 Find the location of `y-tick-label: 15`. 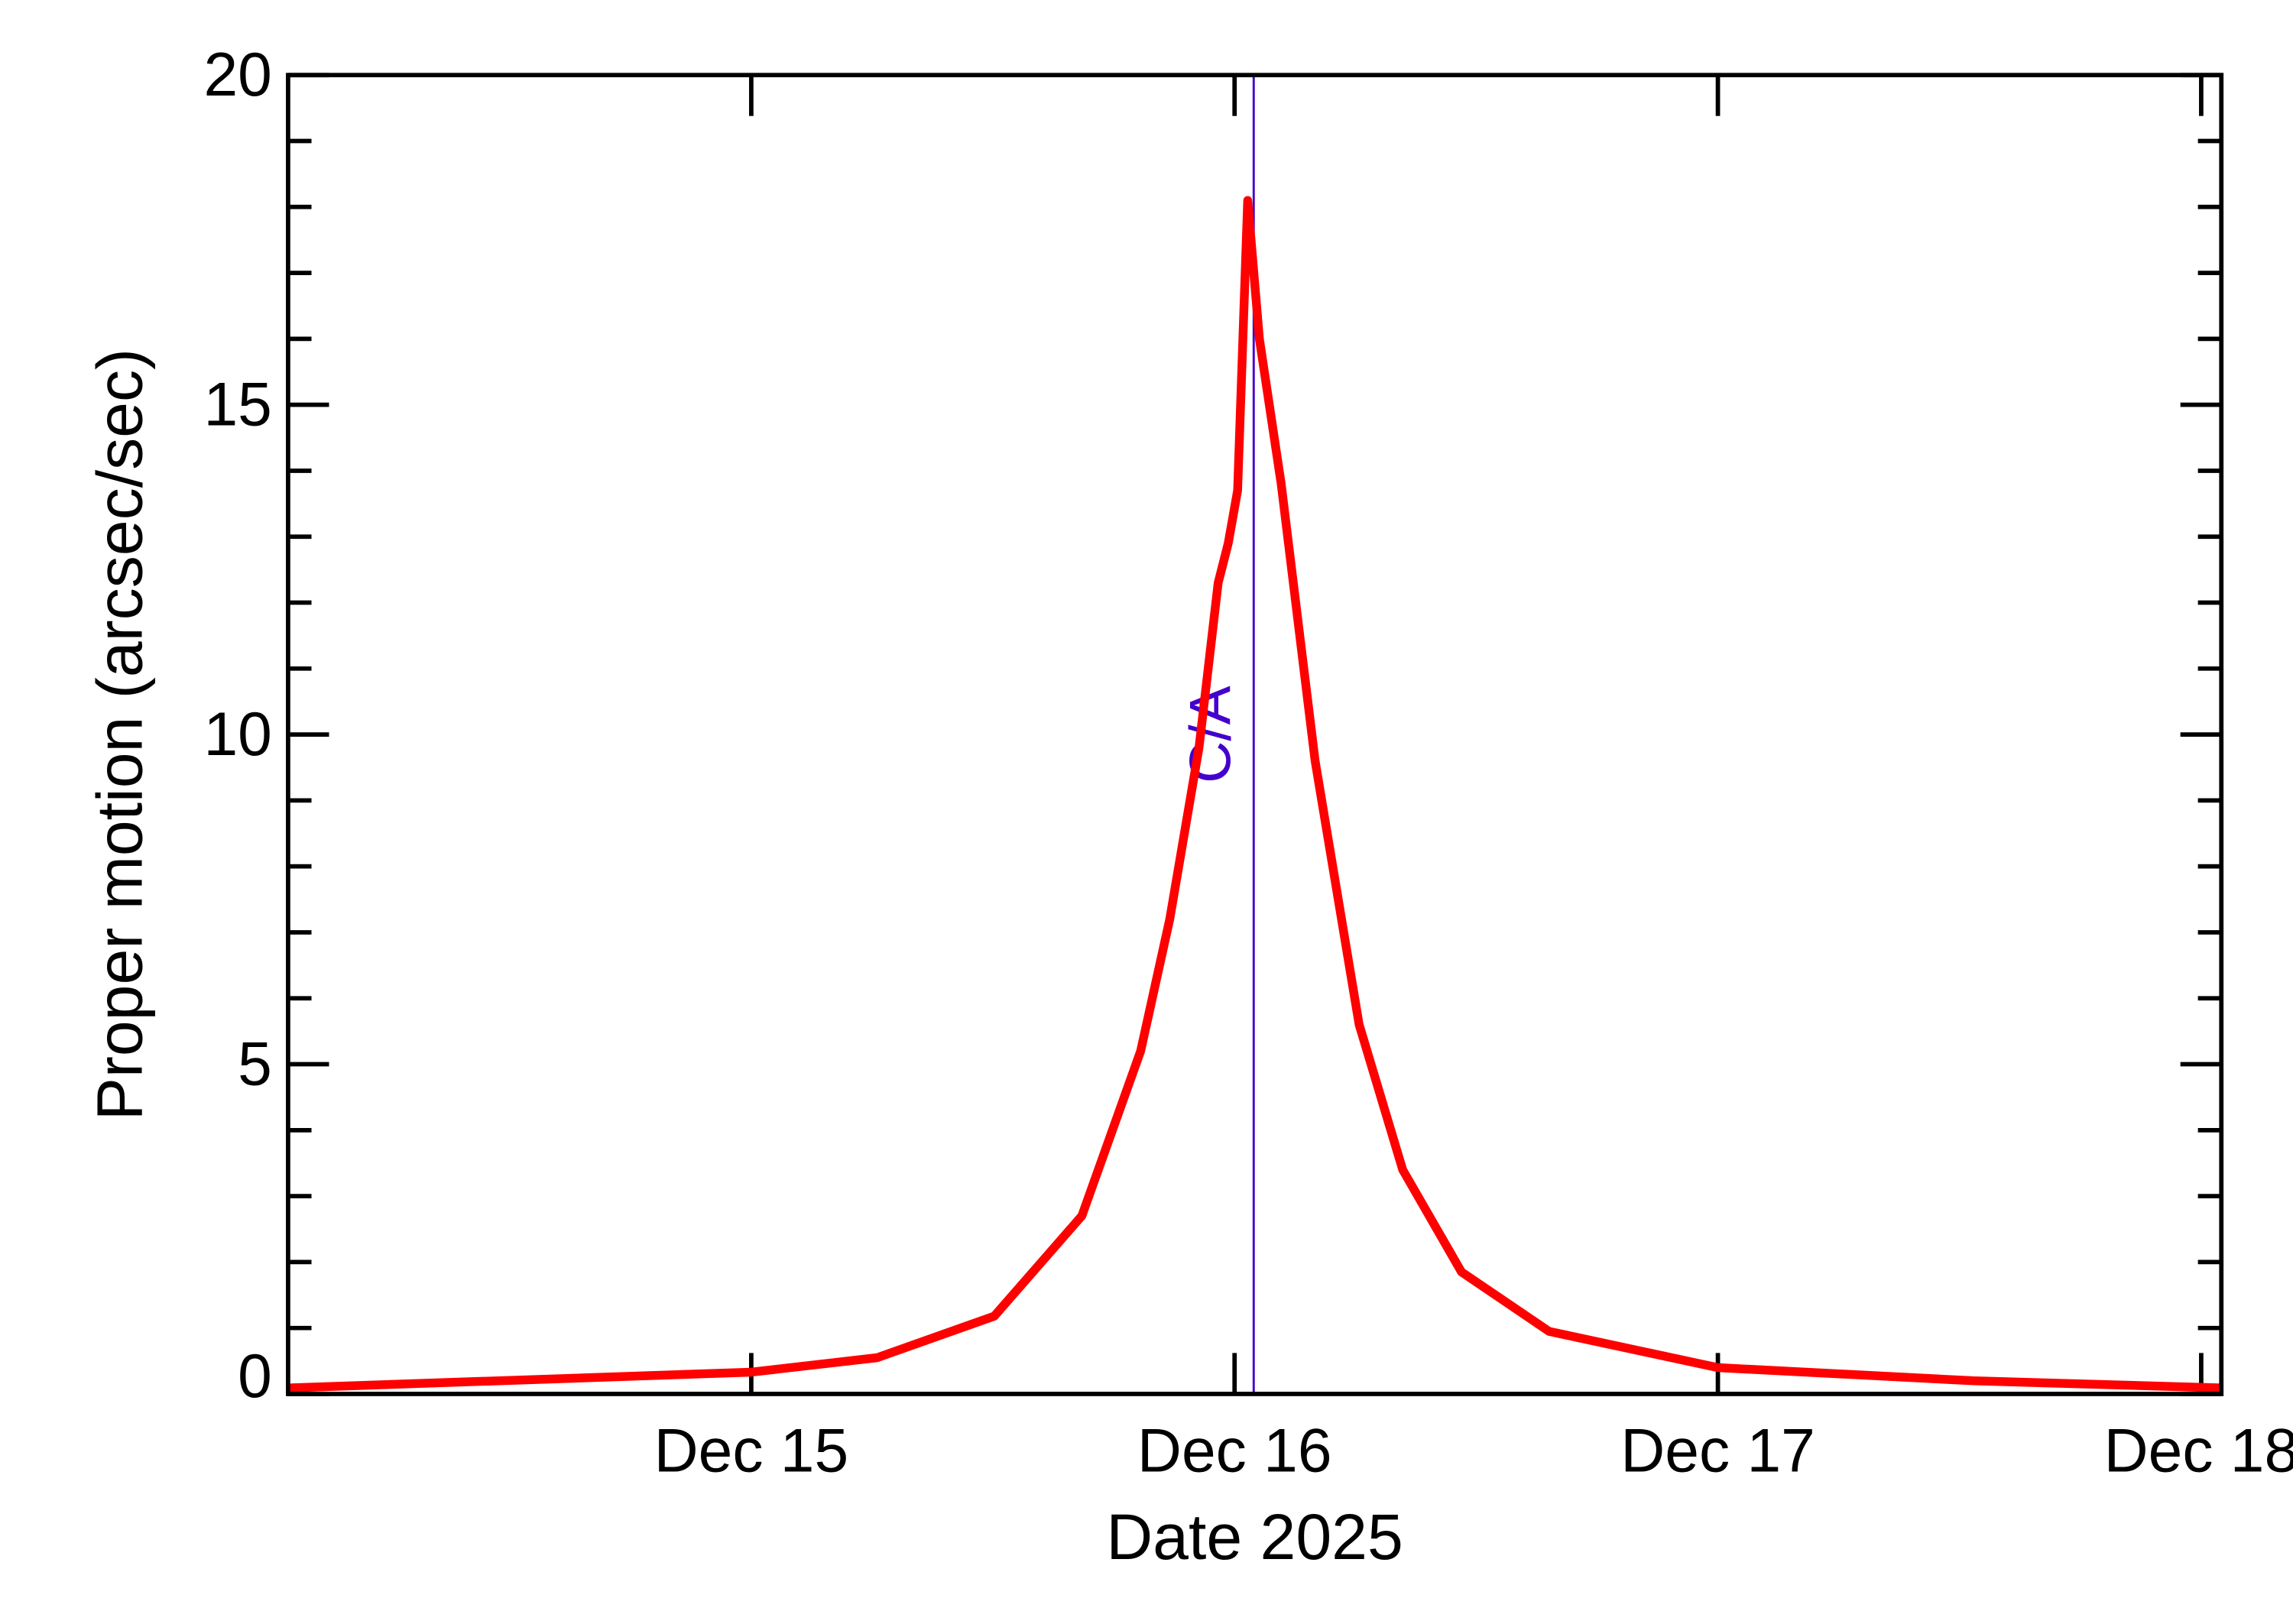

y-tick-label: 15 is located at coordinates (237, 404).